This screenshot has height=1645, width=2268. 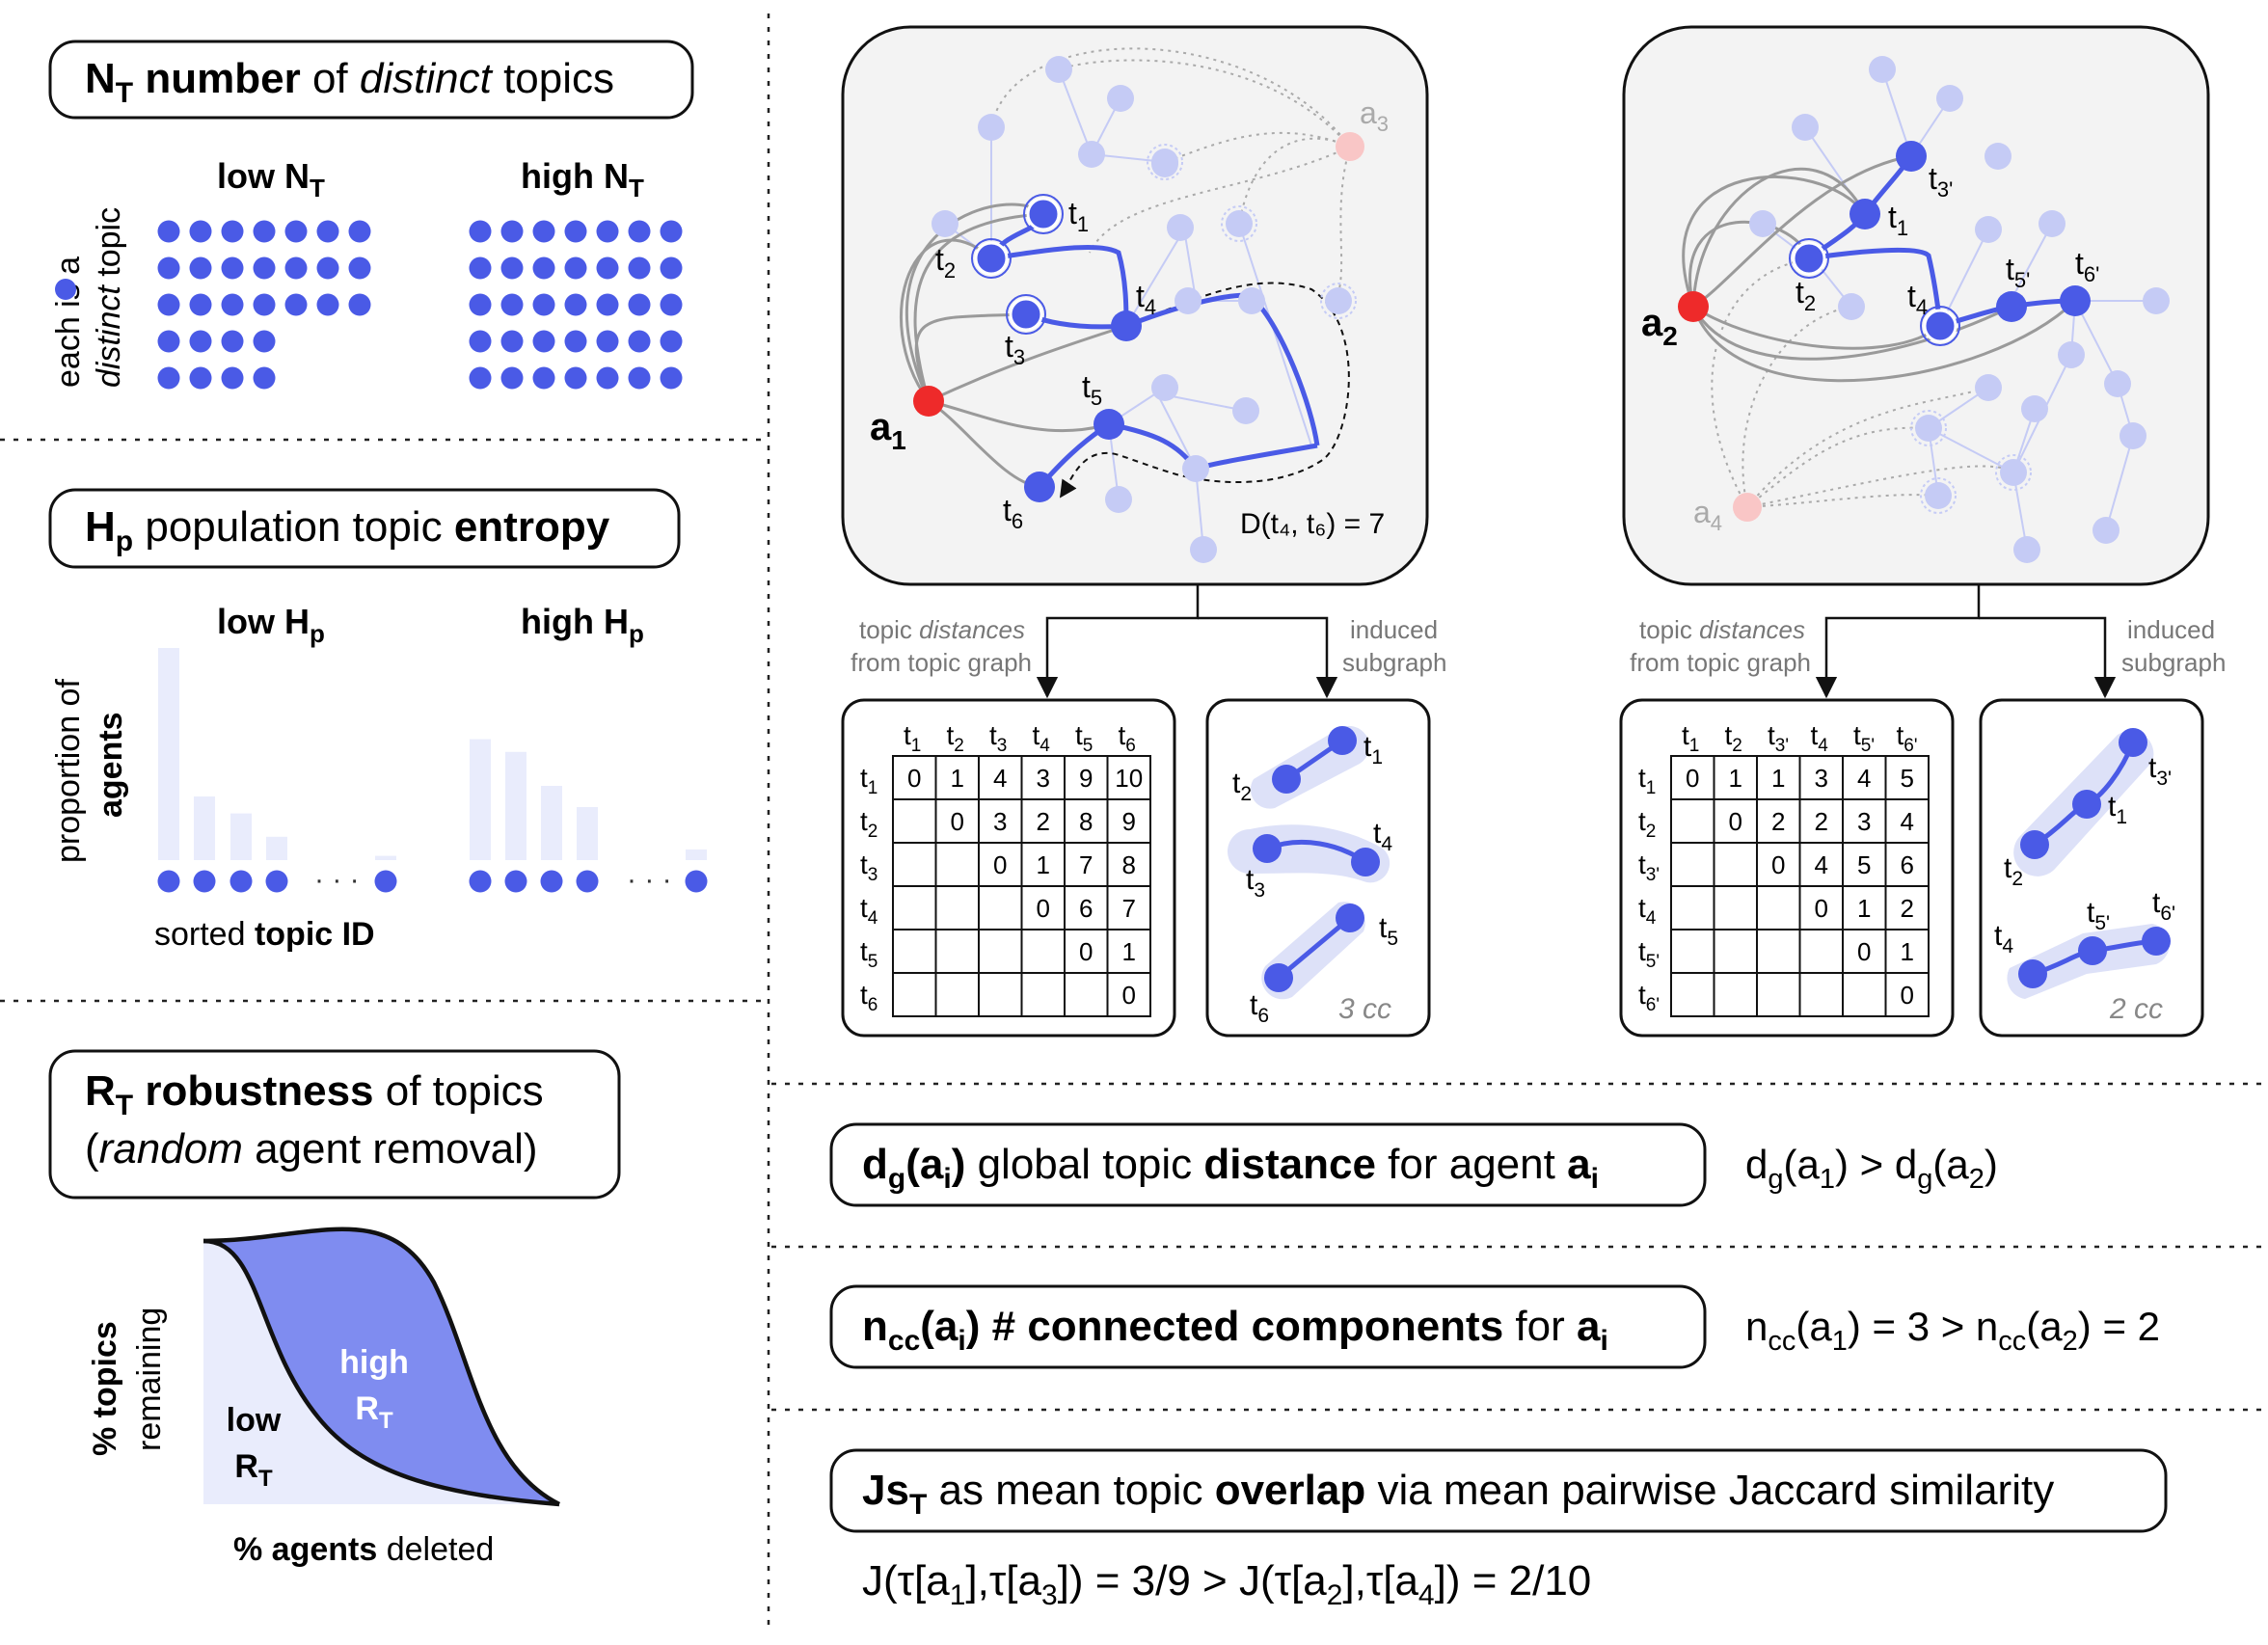 What do you see at coordinates (582, 625) in the screenshot?
I see `hp-high-label: high Hp` at bounding box center [582, 625].